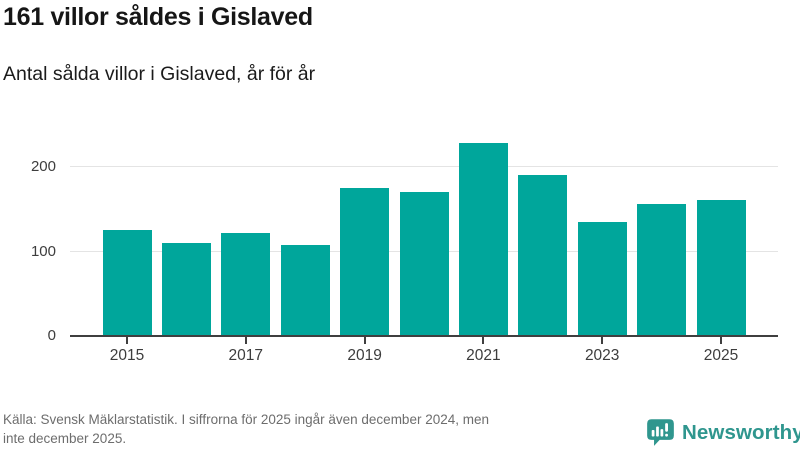  I want to click on newsworthy-wordmark: Newsworthy, so click(741, 432).